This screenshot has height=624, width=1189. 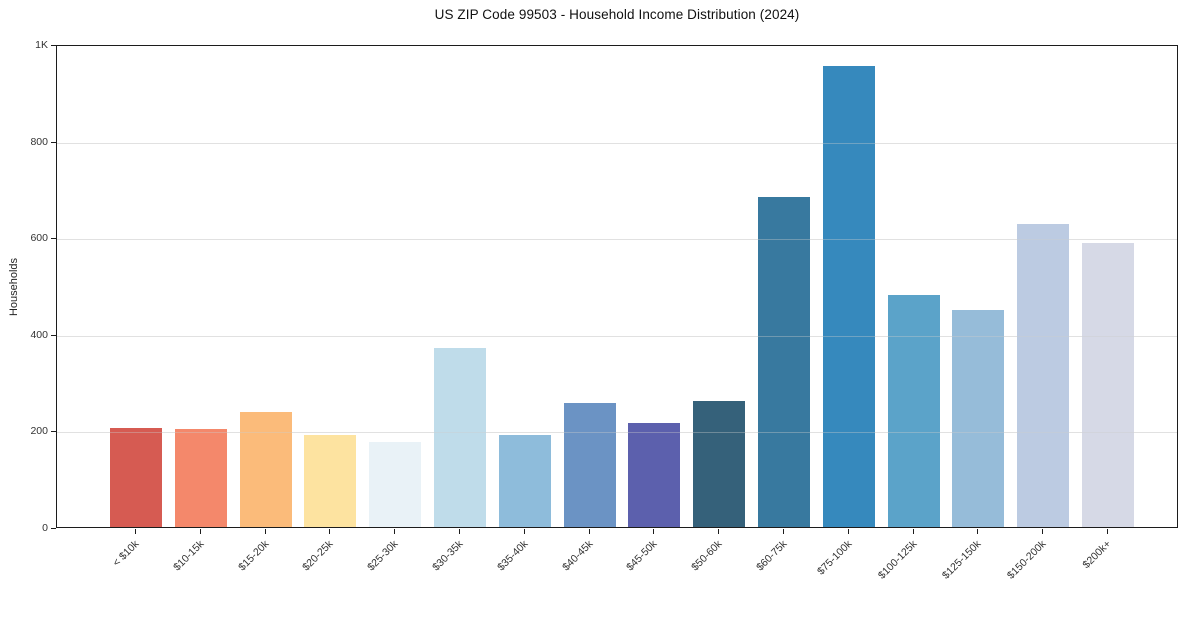 I want to click on bar-50-60k, so click(x=719, y=463).